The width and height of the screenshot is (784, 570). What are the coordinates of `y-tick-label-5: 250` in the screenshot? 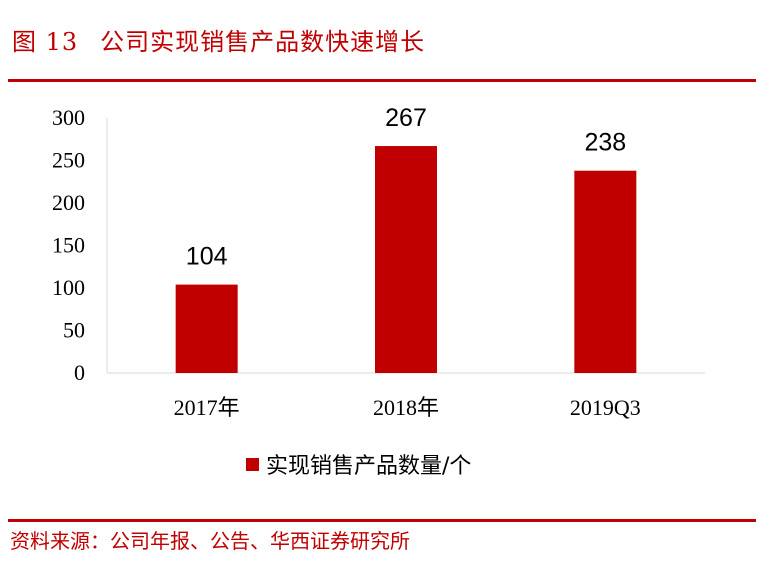 It's located at (68, 160).